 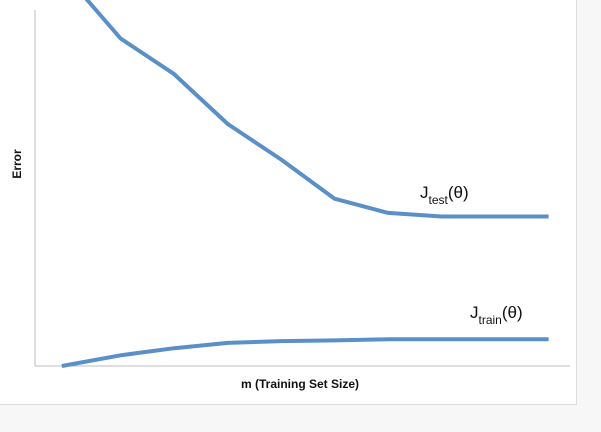 What do you see at coordinates (17, 164) in the screenshot?
I see `y-axis-title: Error` at bounding box center [17, 164].